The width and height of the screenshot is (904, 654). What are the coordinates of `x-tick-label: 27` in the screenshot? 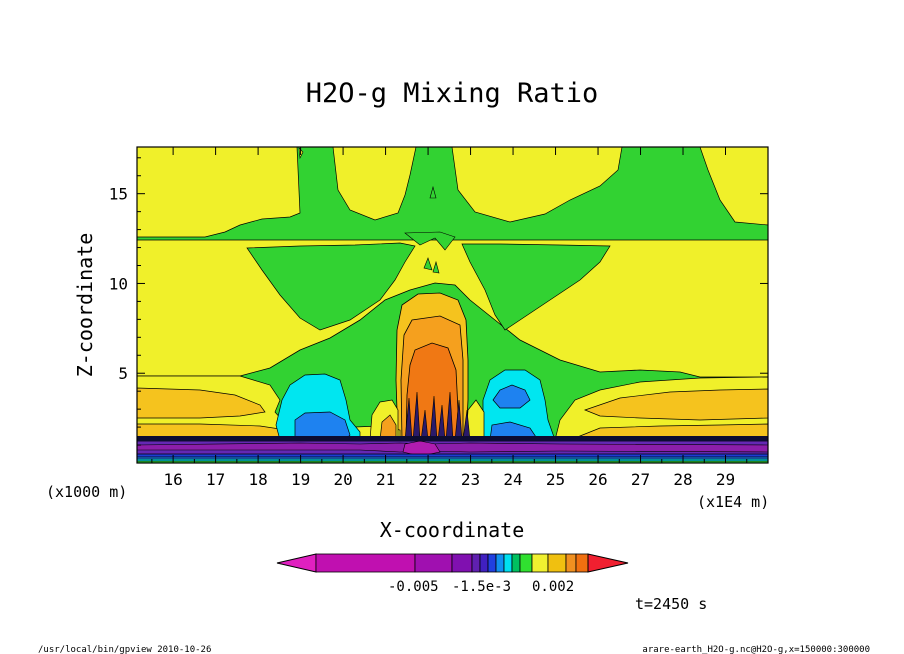 It's located at (640, 479).